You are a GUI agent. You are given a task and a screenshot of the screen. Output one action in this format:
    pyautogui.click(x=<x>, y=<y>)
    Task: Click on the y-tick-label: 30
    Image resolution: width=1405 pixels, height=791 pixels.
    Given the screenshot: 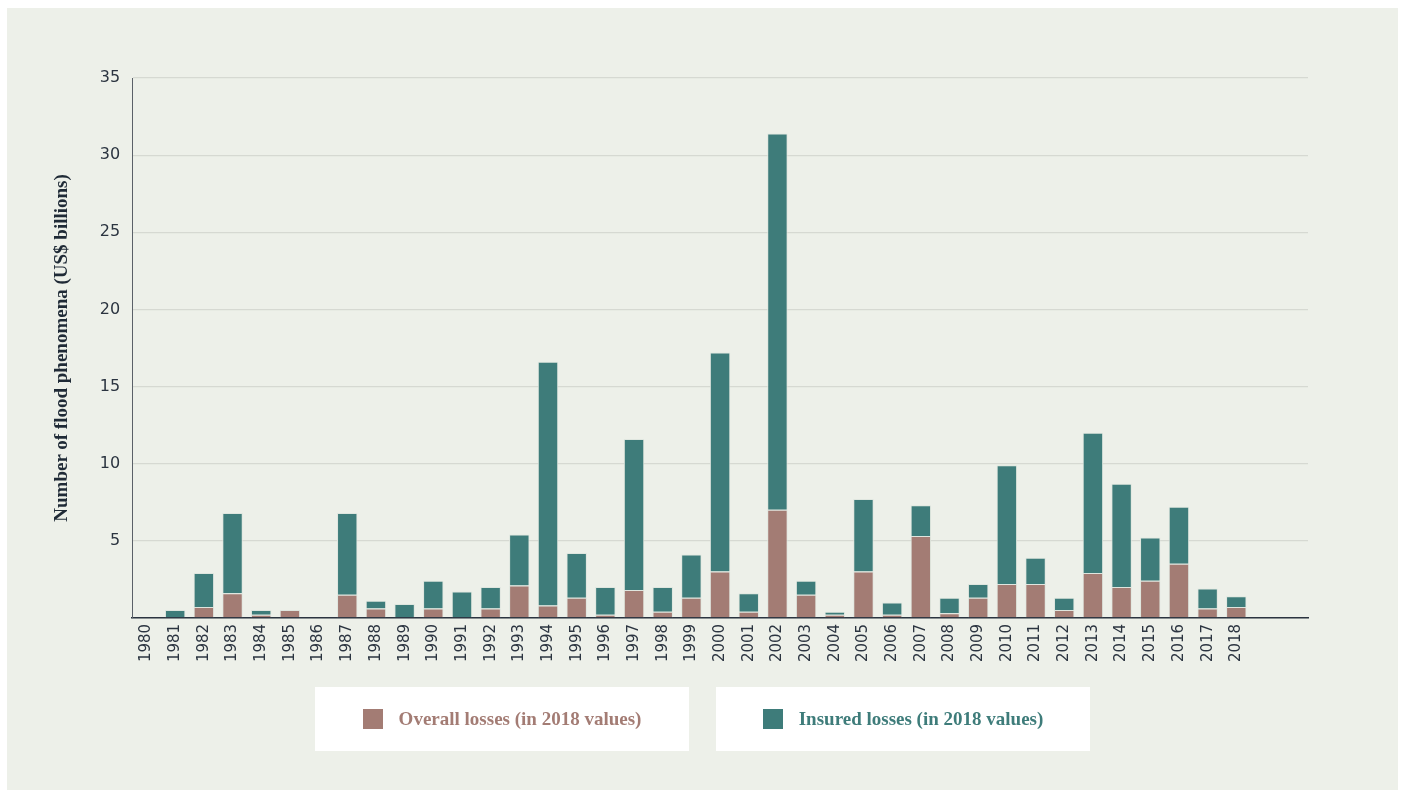 What is the action you would take?
    pyautogui.click(x=110, y=154)
    